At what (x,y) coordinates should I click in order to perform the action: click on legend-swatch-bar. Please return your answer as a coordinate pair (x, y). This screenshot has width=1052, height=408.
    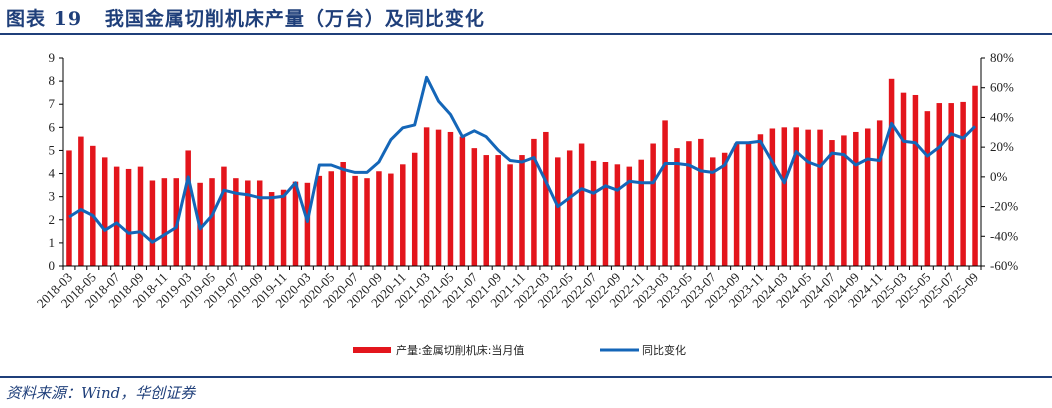
    Looking at the image, I should click on (372, 350).